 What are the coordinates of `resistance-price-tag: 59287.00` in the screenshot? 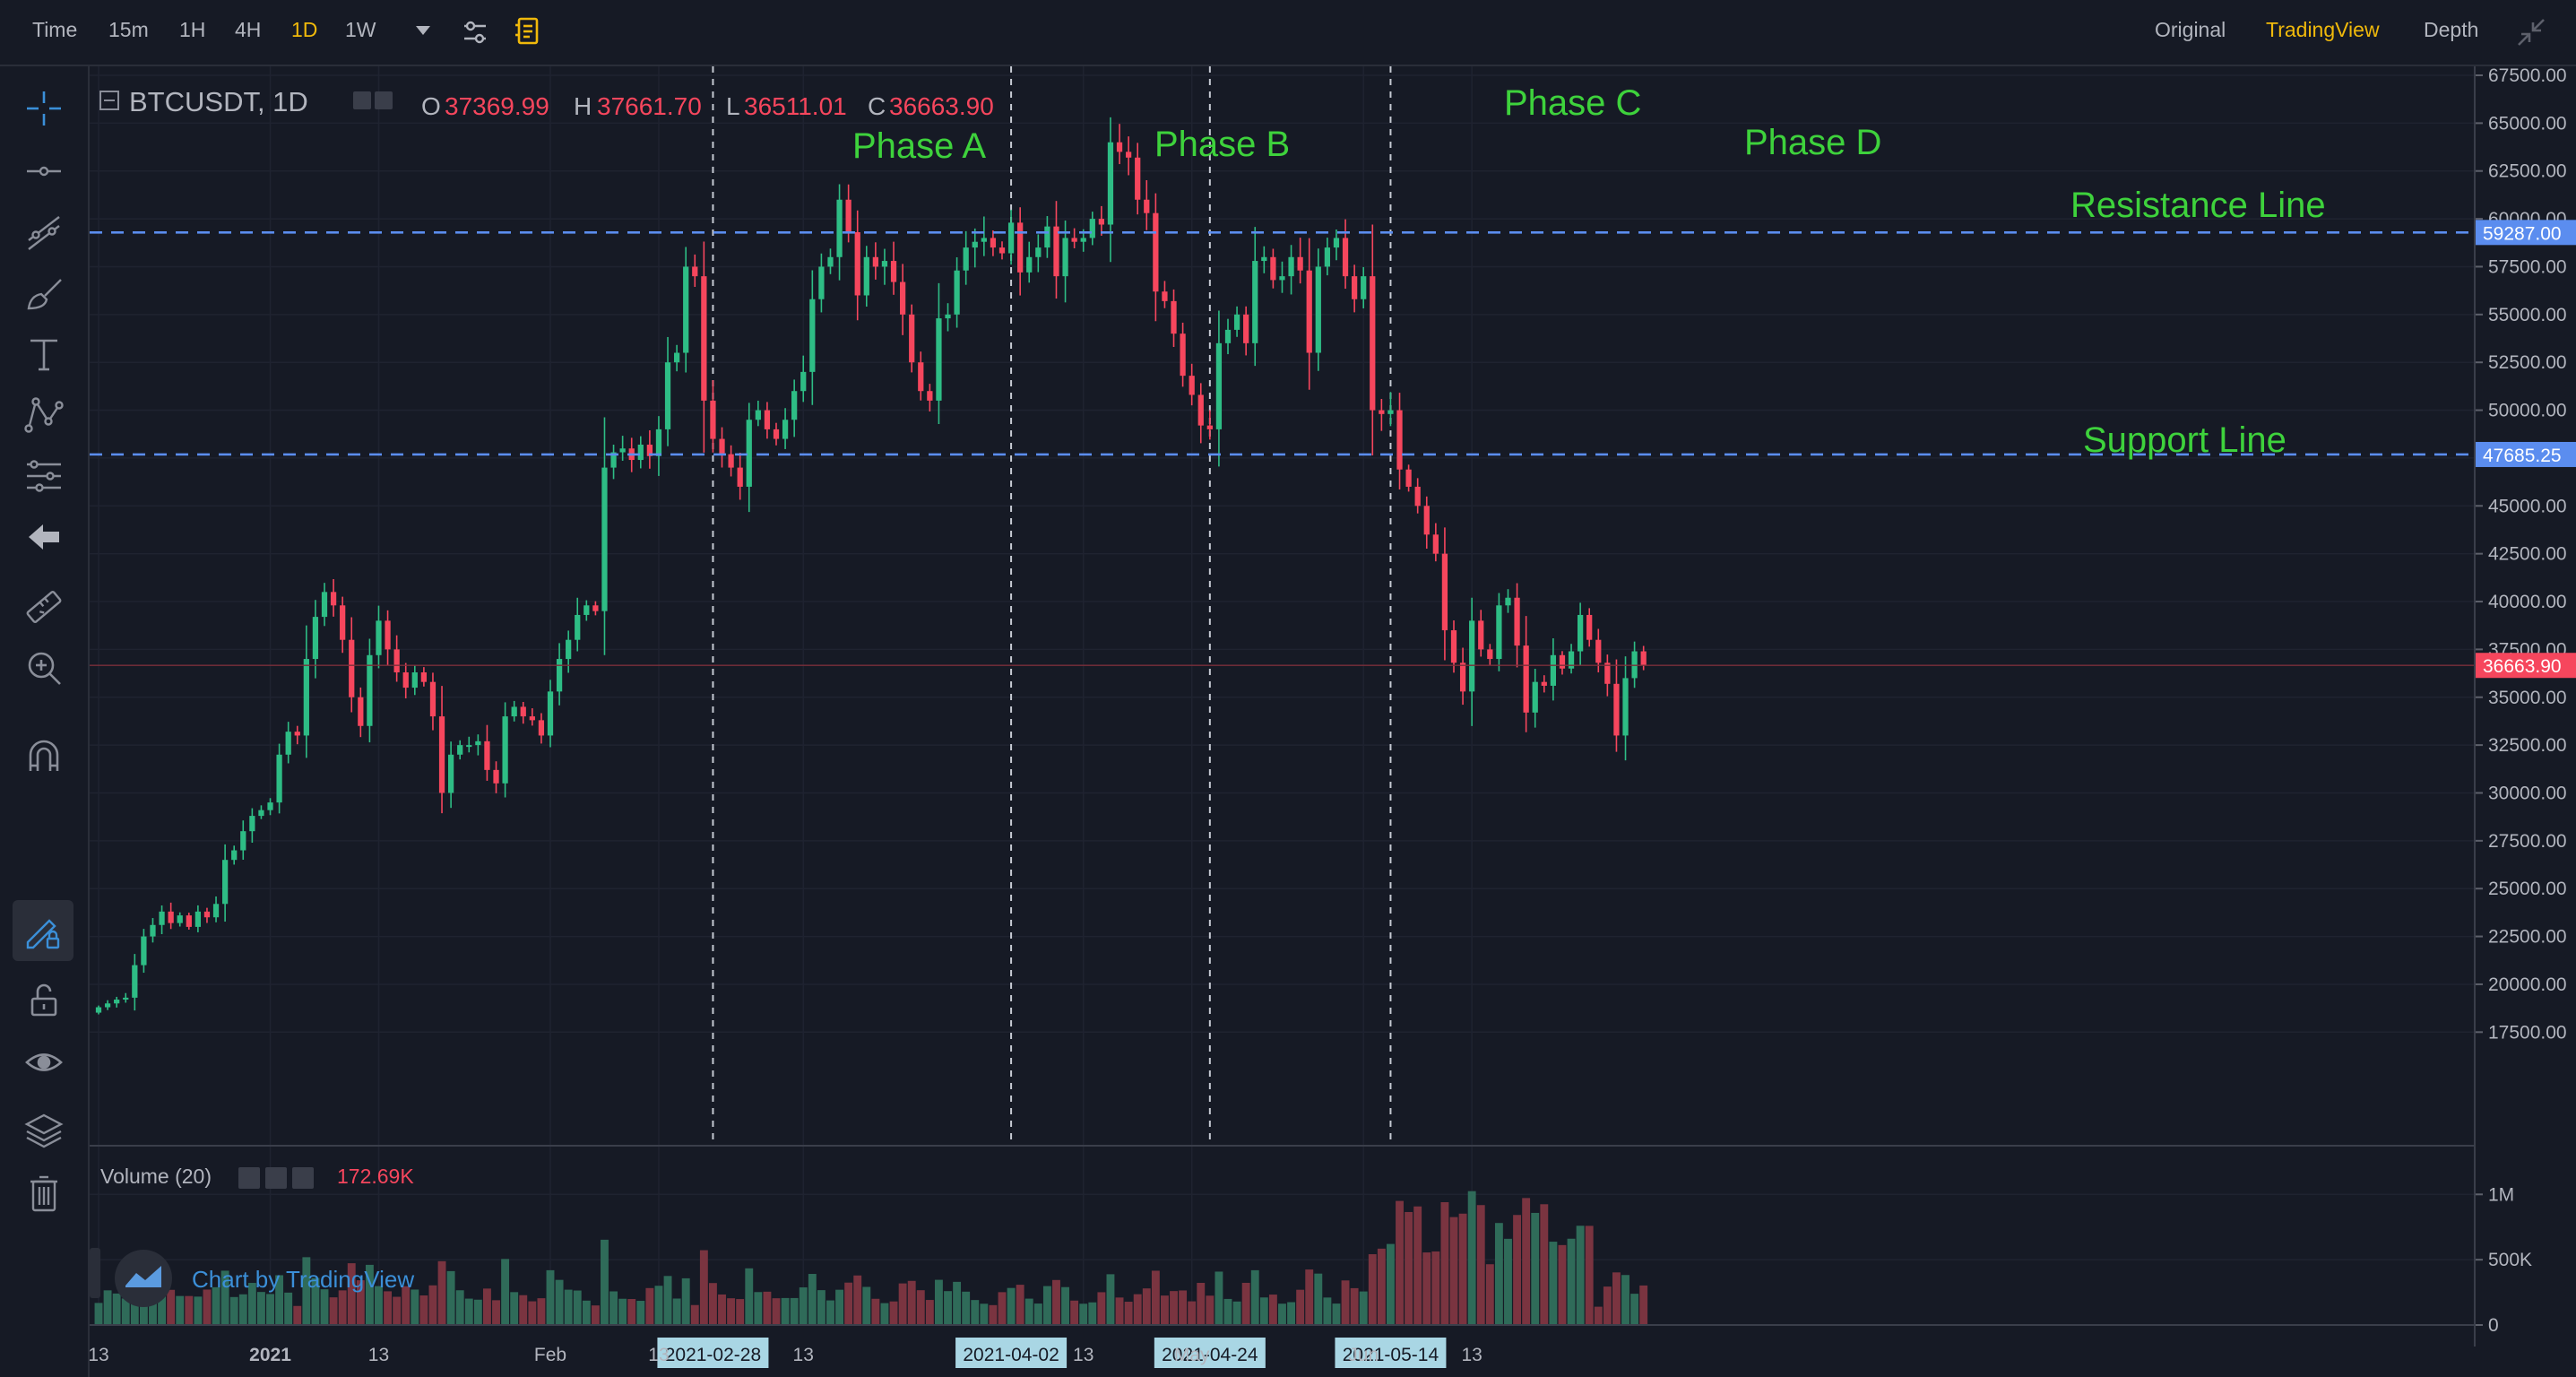 It's located at (2526, 233).